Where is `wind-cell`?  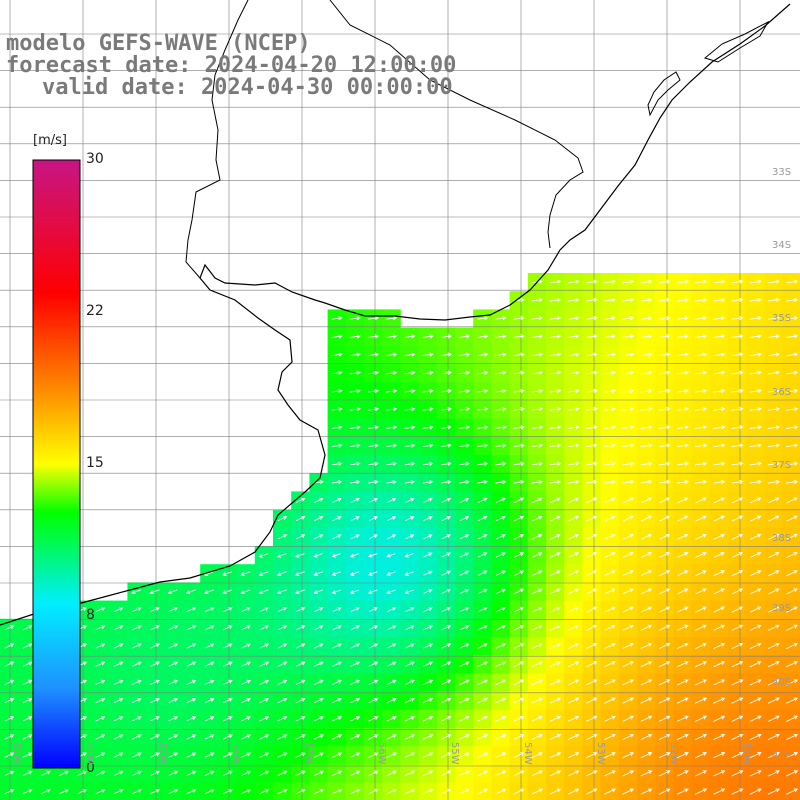 wind-cell is located at coordinates (791, 791).